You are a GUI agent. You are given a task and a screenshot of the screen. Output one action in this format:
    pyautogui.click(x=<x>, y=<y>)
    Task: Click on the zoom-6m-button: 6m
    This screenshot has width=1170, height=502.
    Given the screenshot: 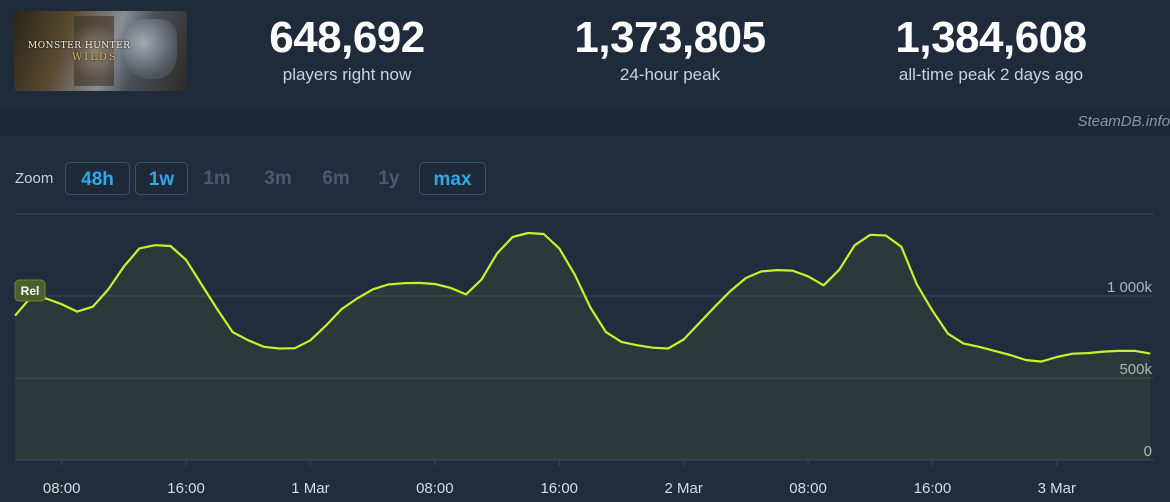 What is the action you would take?
    pyautogui.click(x=336, y=178)
    